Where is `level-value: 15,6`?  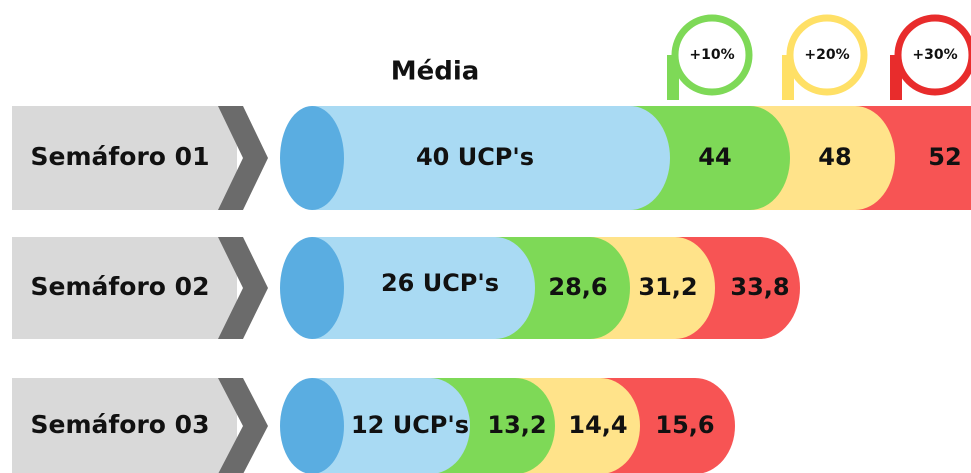
level-value: 15,6 is located at coordinates (684, 425).